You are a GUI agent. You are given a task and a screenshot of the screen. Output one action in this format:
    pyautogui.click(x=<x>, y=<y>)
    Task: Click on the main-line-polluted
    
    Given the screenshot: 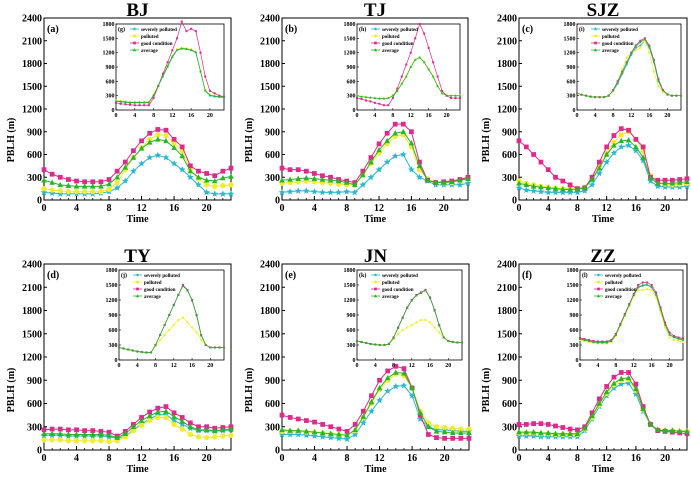 What is the action you would take?
    pyautogui.click(x=375, y=160)
    